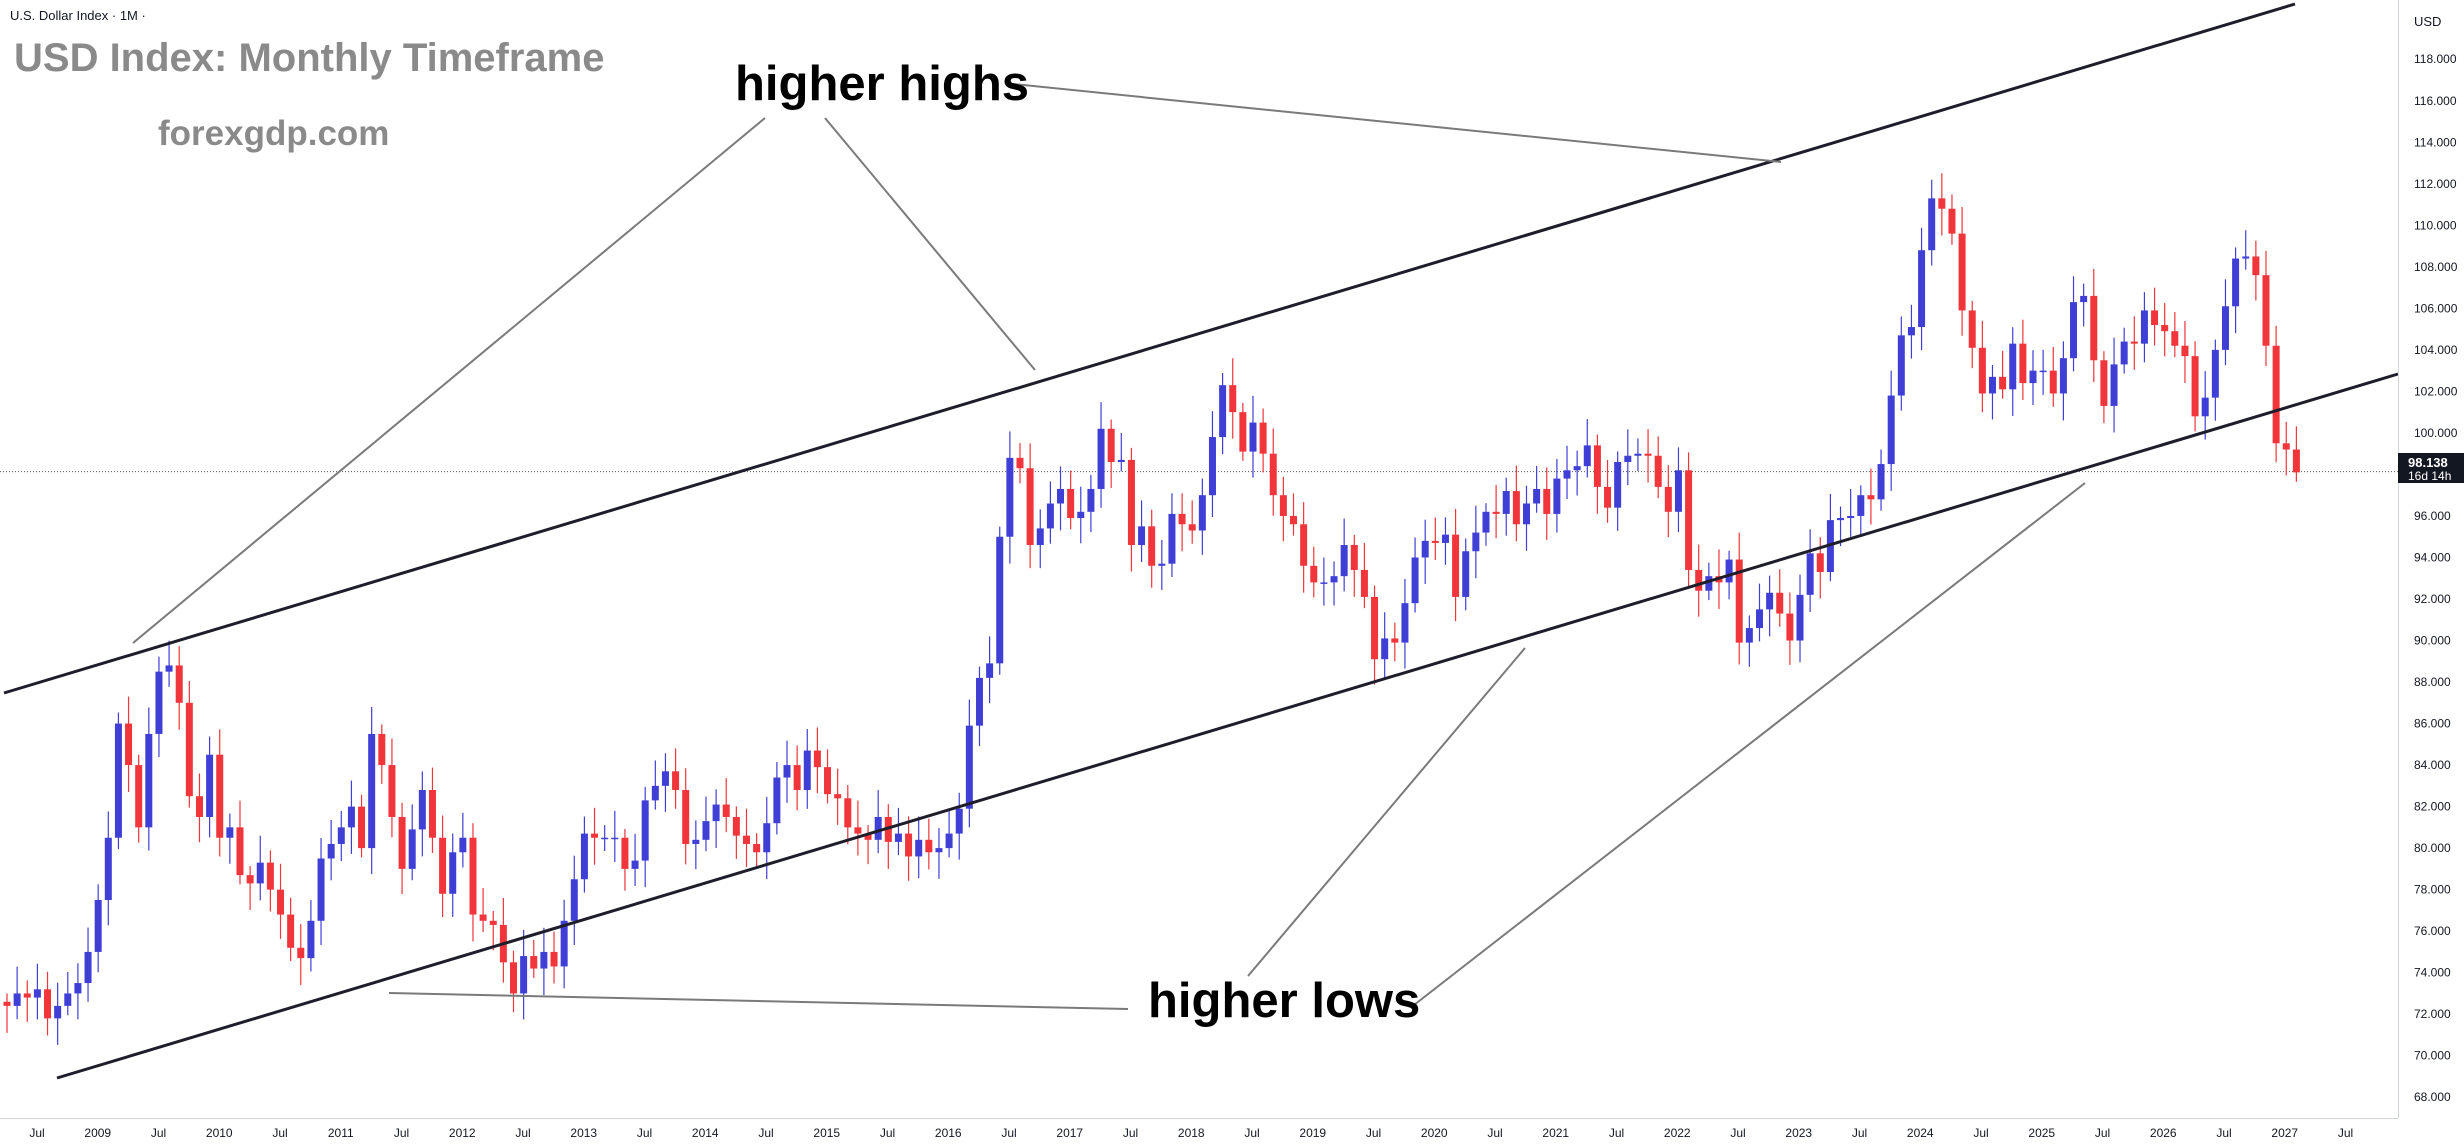 The height and width of the screenshot is (1147, 2464). What do you see at coordinates (2431, 559) in the screenshot?
I see `price-axis` at bounding box center [2431, 559].